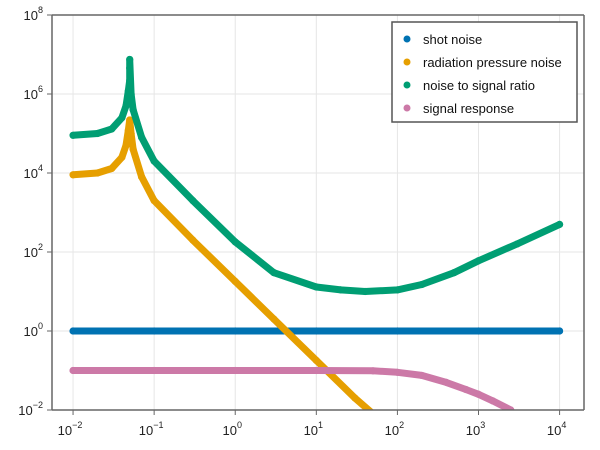 The width and height of the screenshot is (600, 450). What do you see at coordinates (479, 85) in the screenshot?
I see `legend-label: noise to signal ratio` at bounding box center [479, 85].